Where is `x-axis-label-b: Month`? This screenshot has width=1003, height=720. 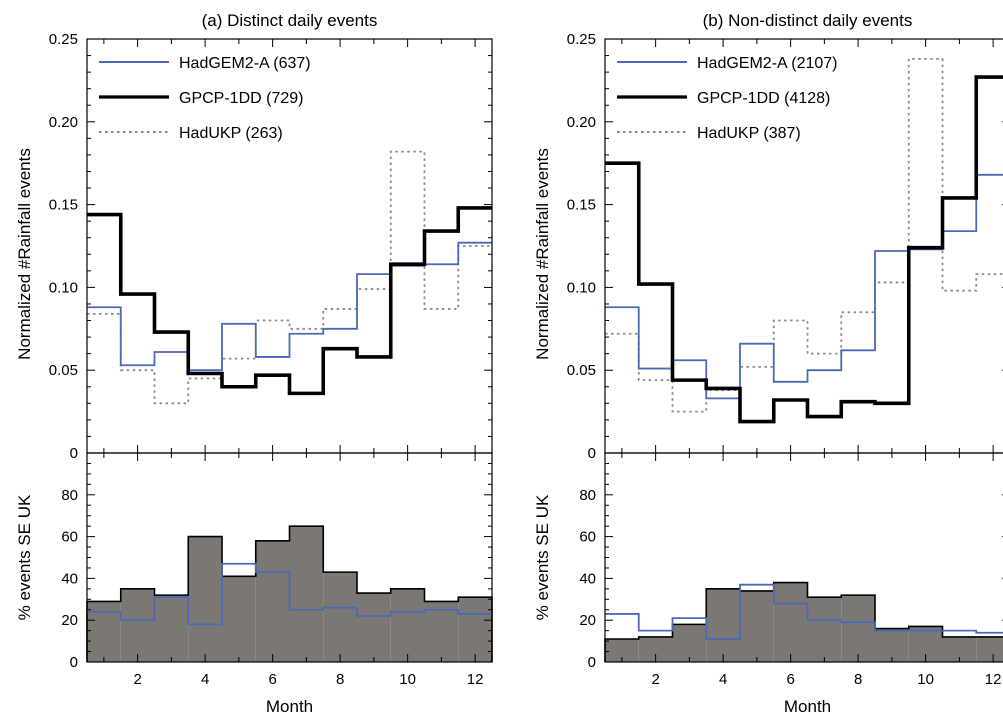 x-axis-label-b: Month is located at coordinates (807, 706).